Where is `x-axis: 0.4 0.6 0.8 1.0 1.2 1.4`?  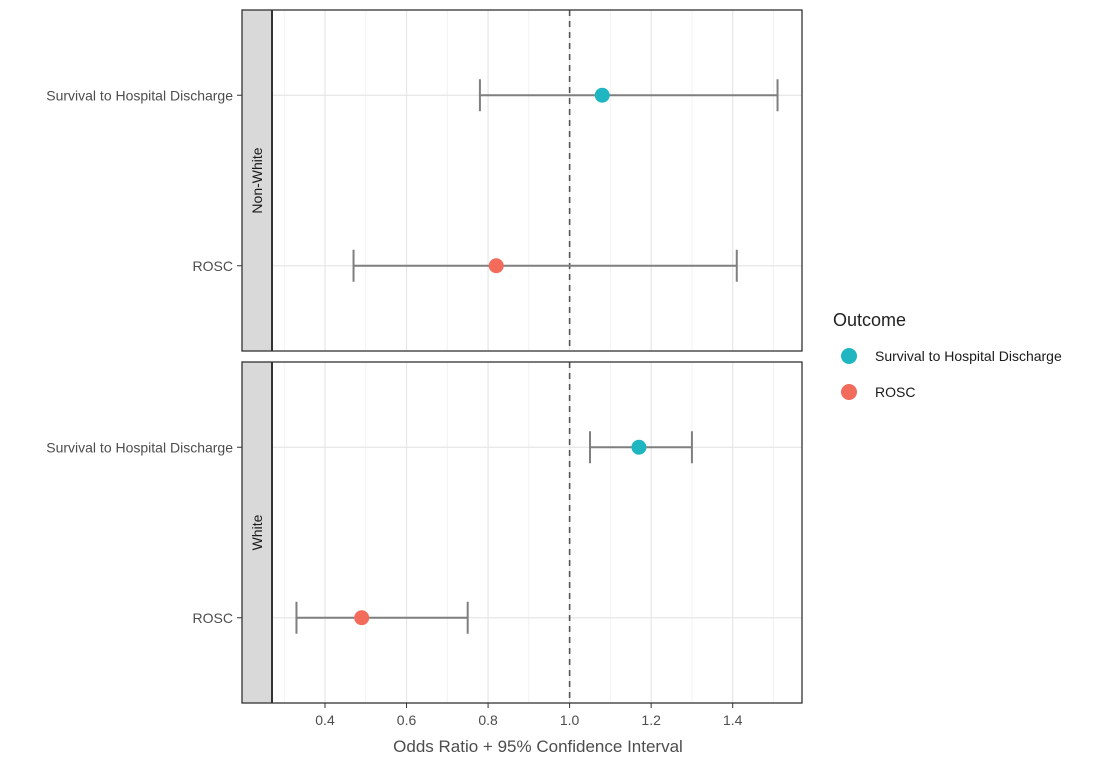
x-axis: 0.4 0.6 0.8 1.0 1.2 1.4 is located at coordinates (529, 715).